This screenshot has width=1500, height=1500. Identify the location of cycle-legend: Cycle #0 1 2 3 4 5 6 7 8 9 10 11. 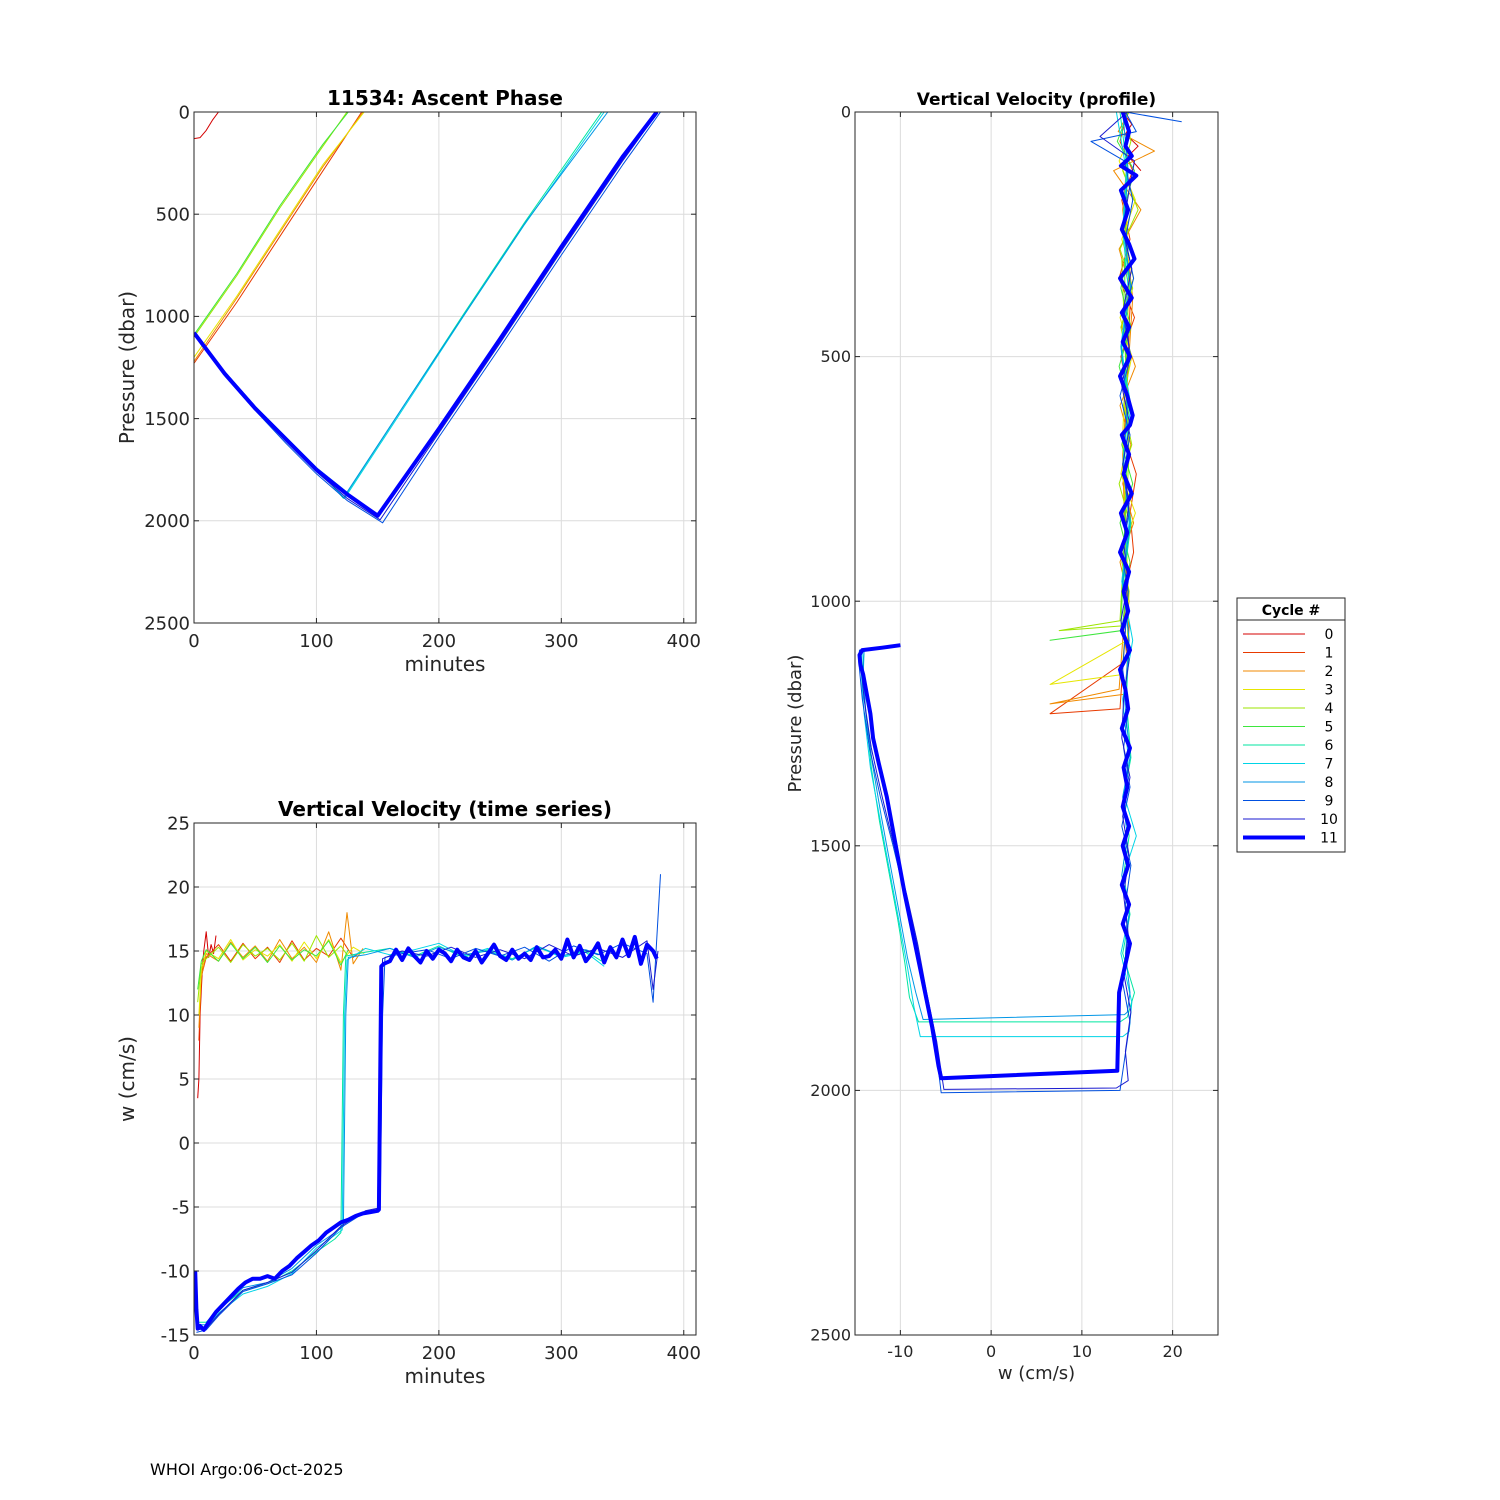
(1291, 725).